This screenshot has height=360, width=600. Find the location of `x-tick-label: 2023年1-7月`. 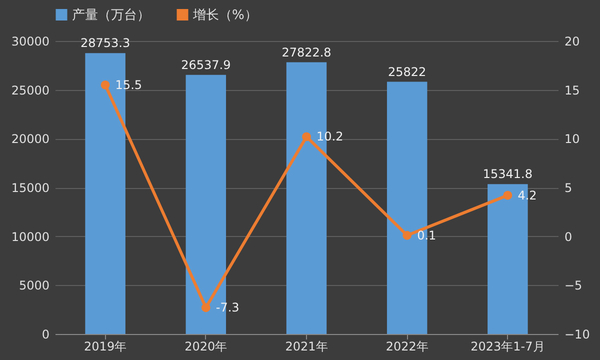

x-tick-label: 2023年1-7月 is located at coordinates (507, 347).